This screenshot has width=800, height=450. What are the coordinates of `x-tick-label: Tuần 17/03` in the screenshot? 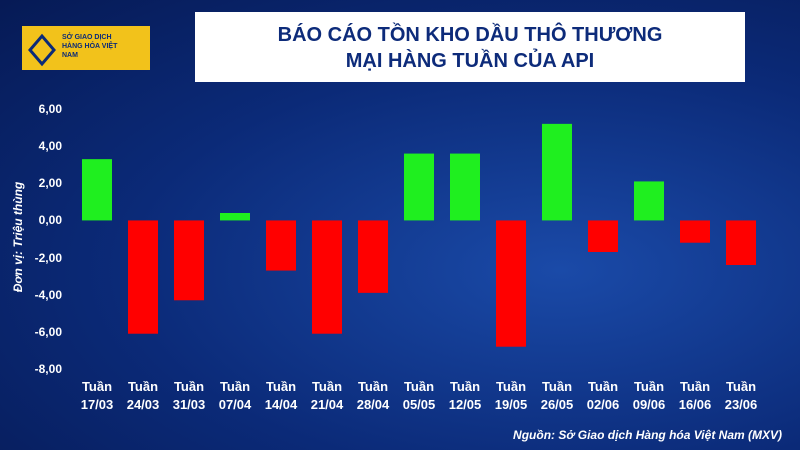 It's located at (97, 395).